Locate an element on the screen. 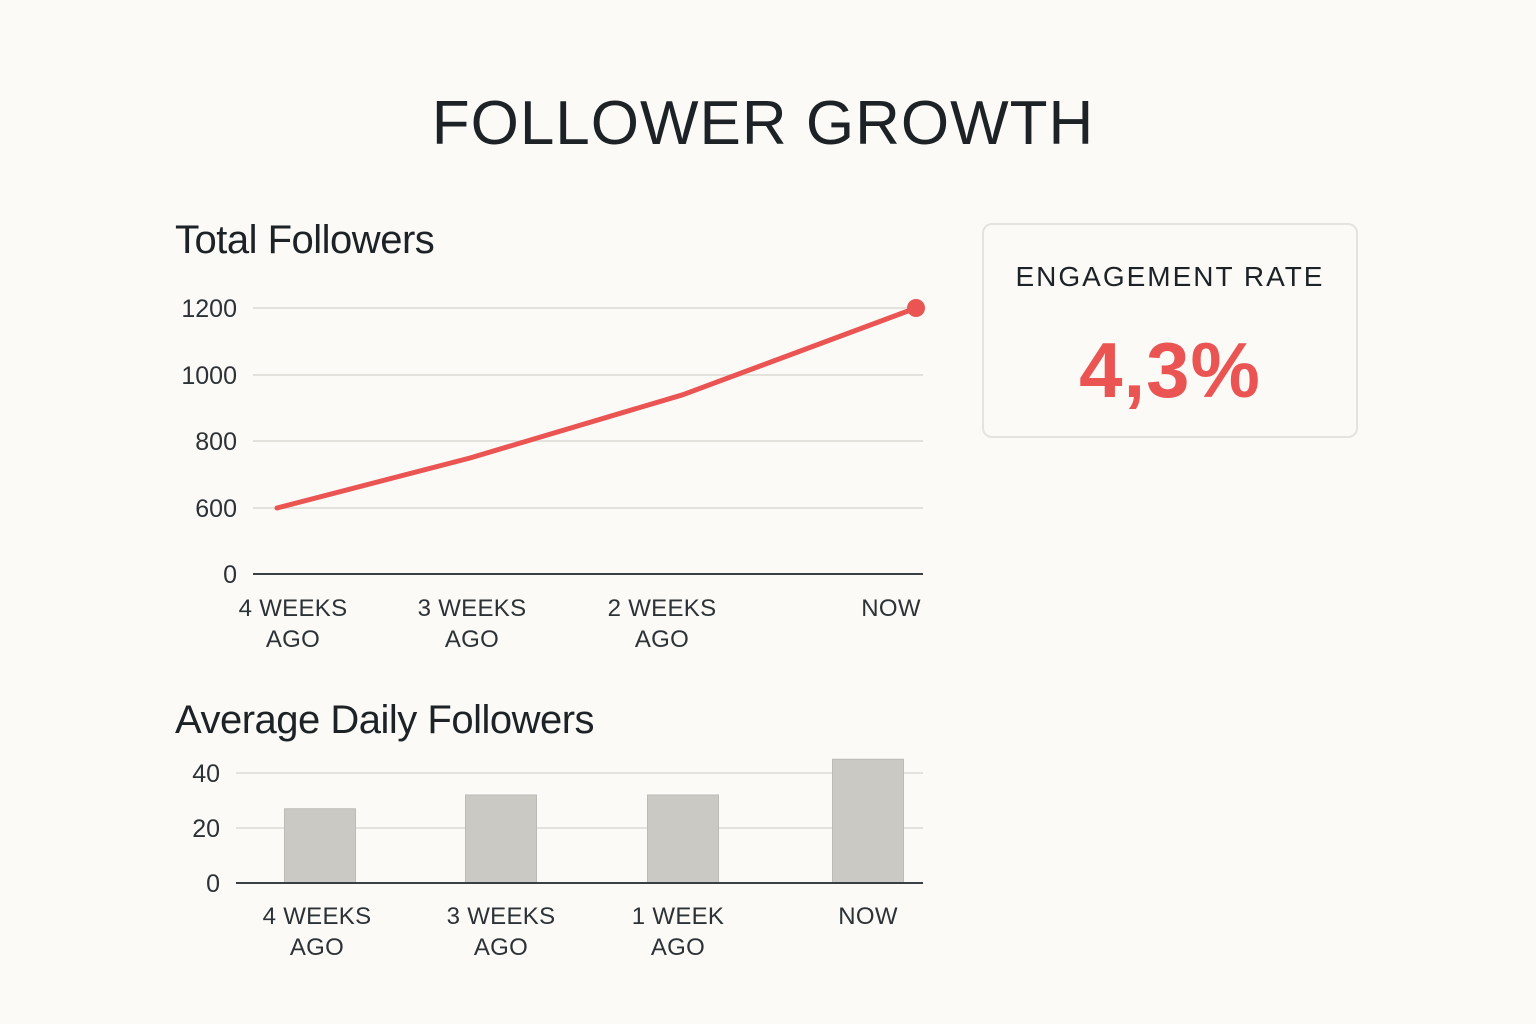  engagement-card: ENGAGEMENT RATE 4,3% is located at coordinates (1170, 330).